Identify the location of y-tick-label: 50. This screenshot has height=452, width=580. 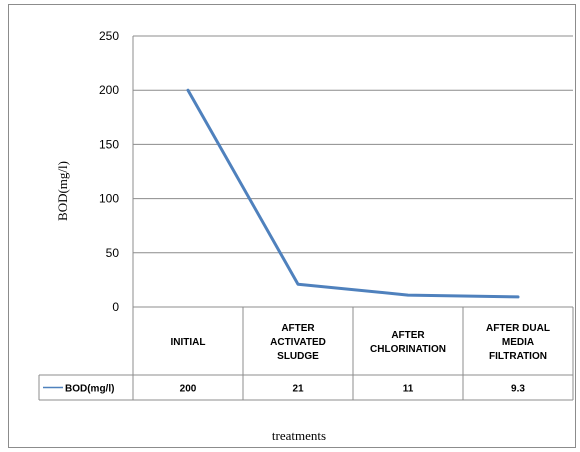
(113, 253).